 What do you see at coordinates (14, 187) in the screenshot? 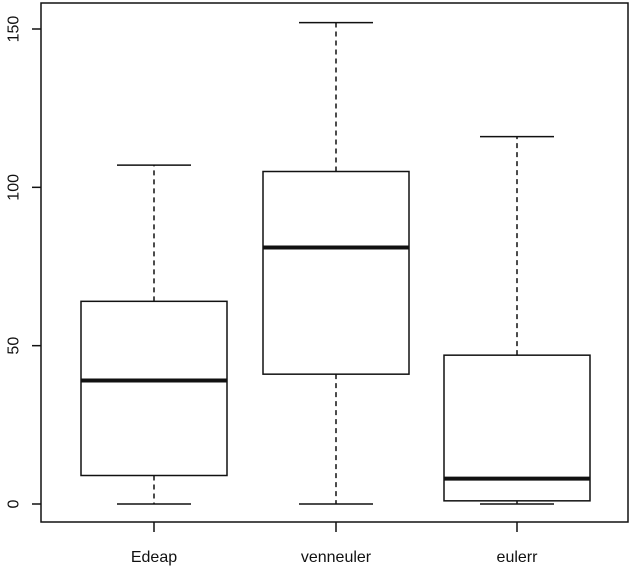
I see `y-tick-label: 100` at bounding box center [14, 187].